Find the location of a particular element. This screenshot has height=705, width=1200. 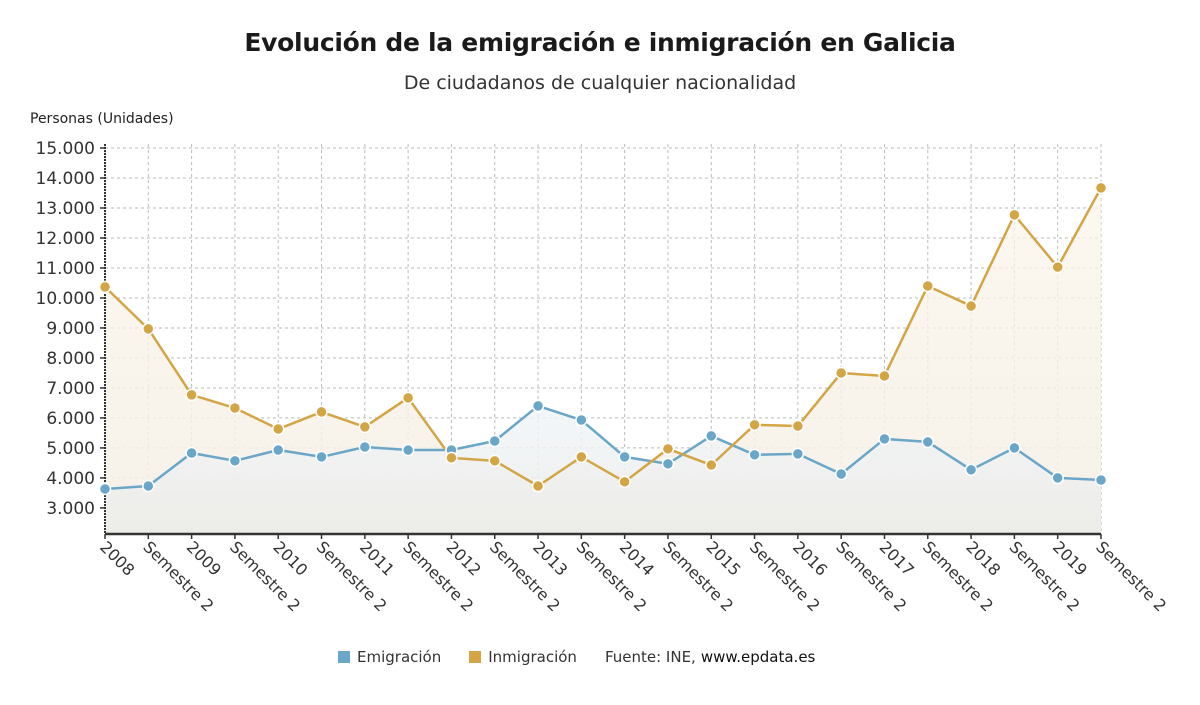

y-tick-label: 15.000 is located at coordinates (65, 149).